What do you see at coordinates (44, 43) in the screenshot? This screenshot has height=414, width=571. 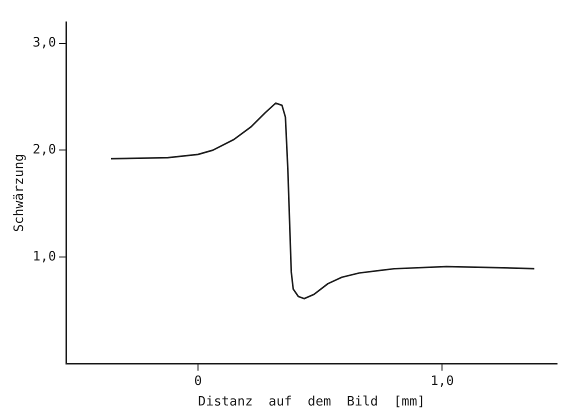 I see `y-tick-label: 3,0` at bounding box center [44, 43].